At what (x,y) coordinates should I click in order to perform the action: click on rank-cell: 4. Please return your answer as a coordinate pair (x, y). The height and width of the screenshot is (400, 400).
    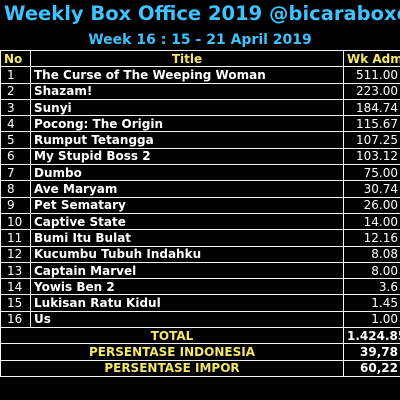
    Looking at the image, I should click on (15, 124).